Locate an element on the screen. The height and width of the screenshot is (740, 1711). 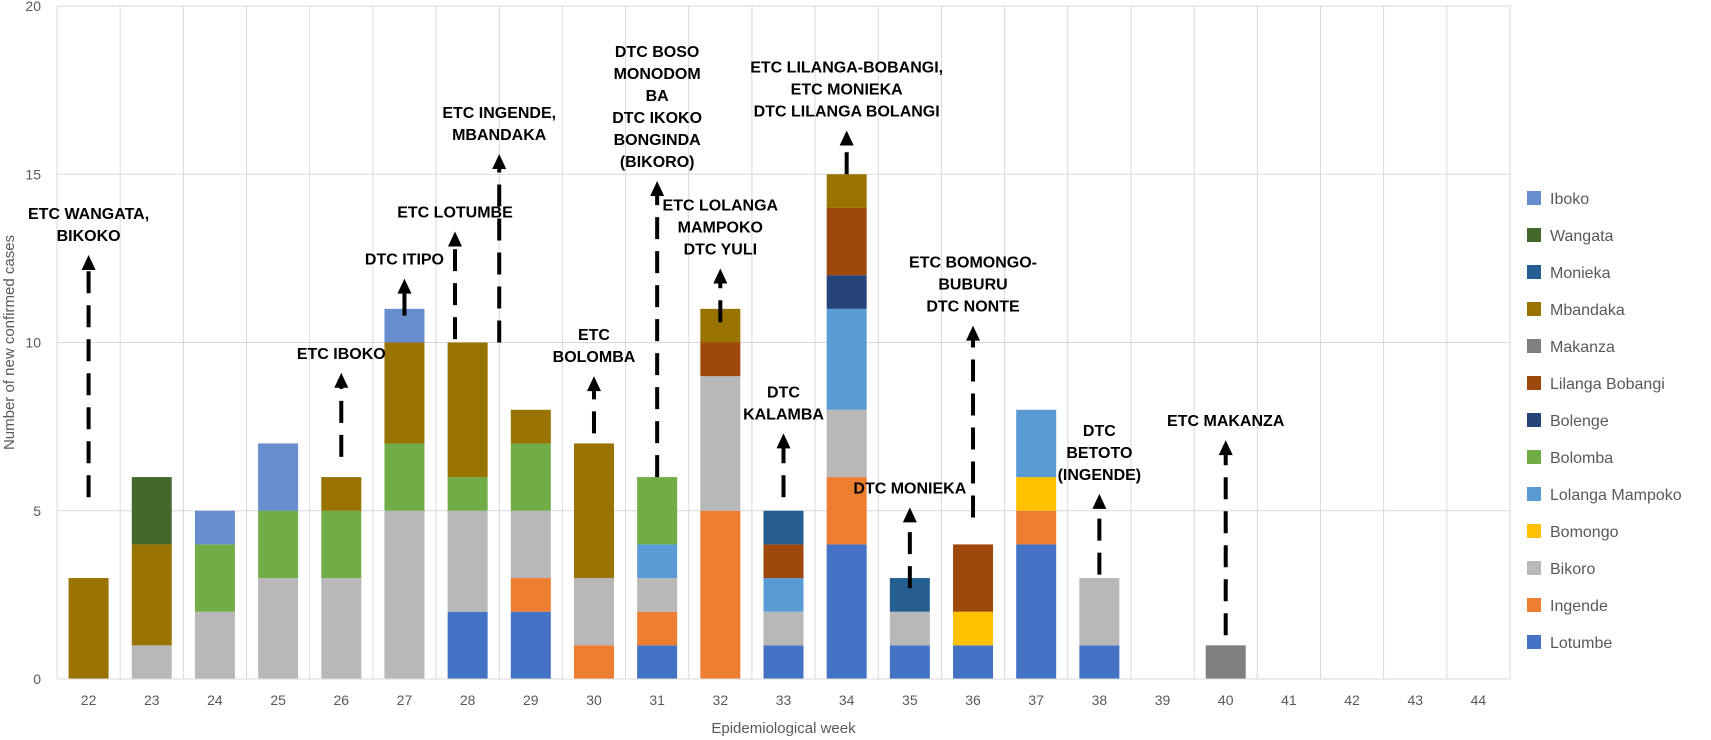
x-axis-title: Epidemiological week is located at coordinates (783, 728).